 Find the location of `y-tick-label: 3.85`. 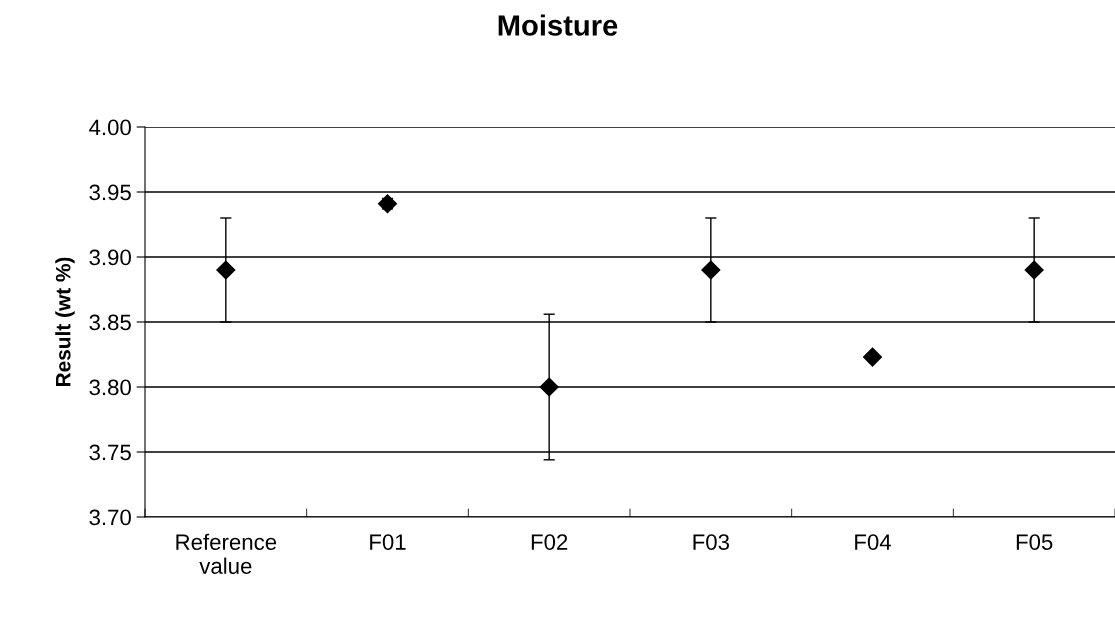

y-tick-label: 3.85 is located at coordinates (110, 322).